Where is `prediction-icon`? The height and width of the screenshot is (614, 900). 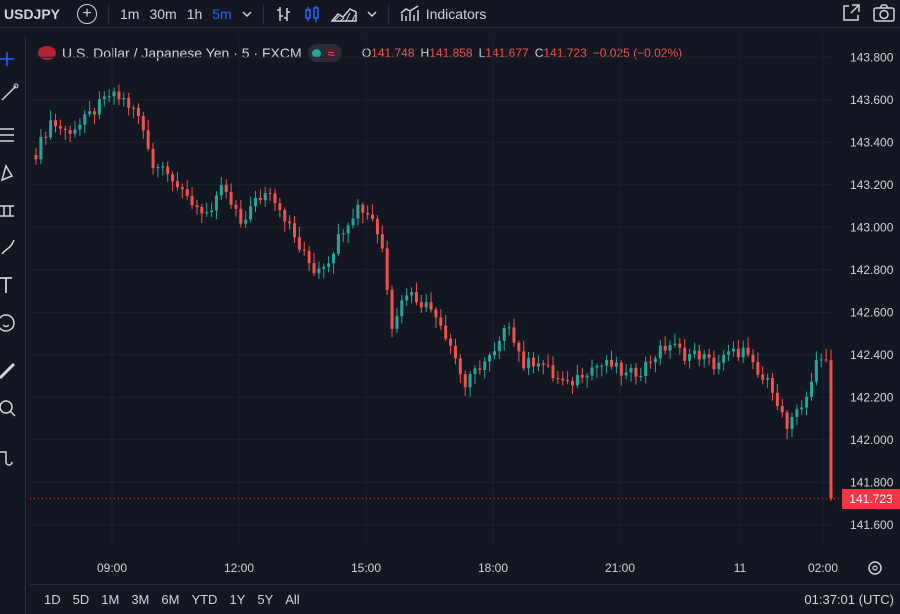 prediction-icon is located at coordinates (11, 211).